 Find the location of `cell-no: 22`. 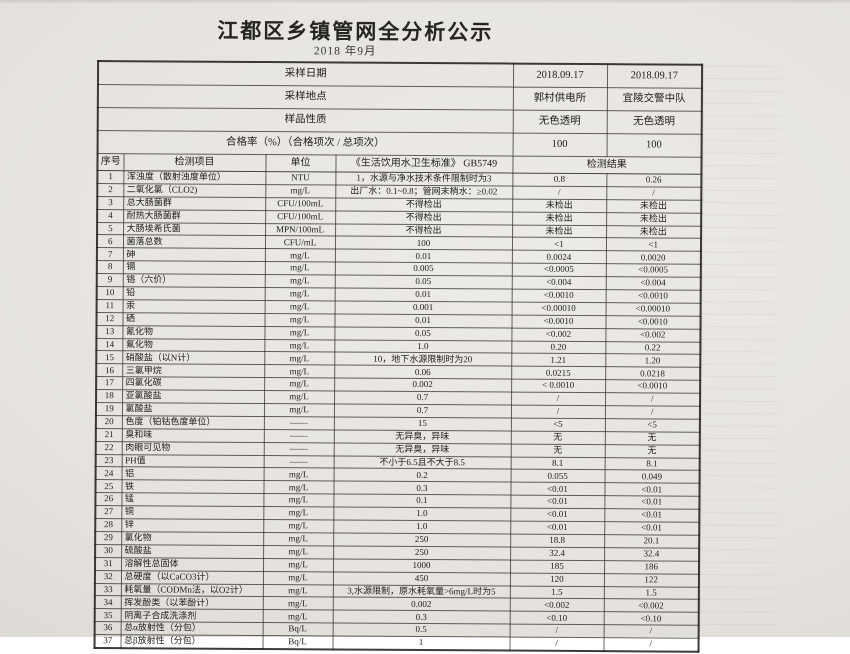

cell-no: 22 is located at coordinates (108, 448).